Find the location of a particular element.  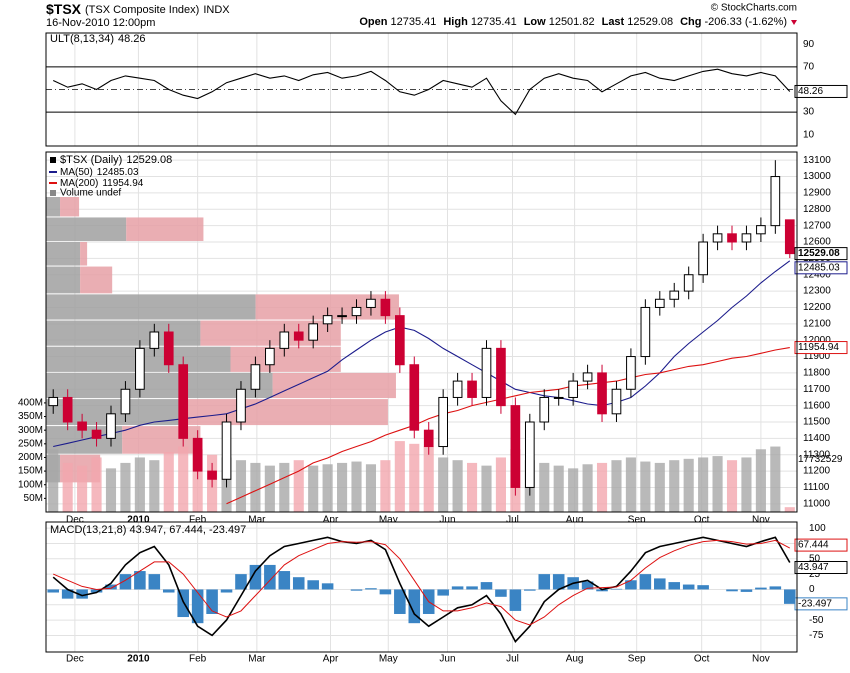

y-tick-label: 12800 is located at coordinates (817, 209).